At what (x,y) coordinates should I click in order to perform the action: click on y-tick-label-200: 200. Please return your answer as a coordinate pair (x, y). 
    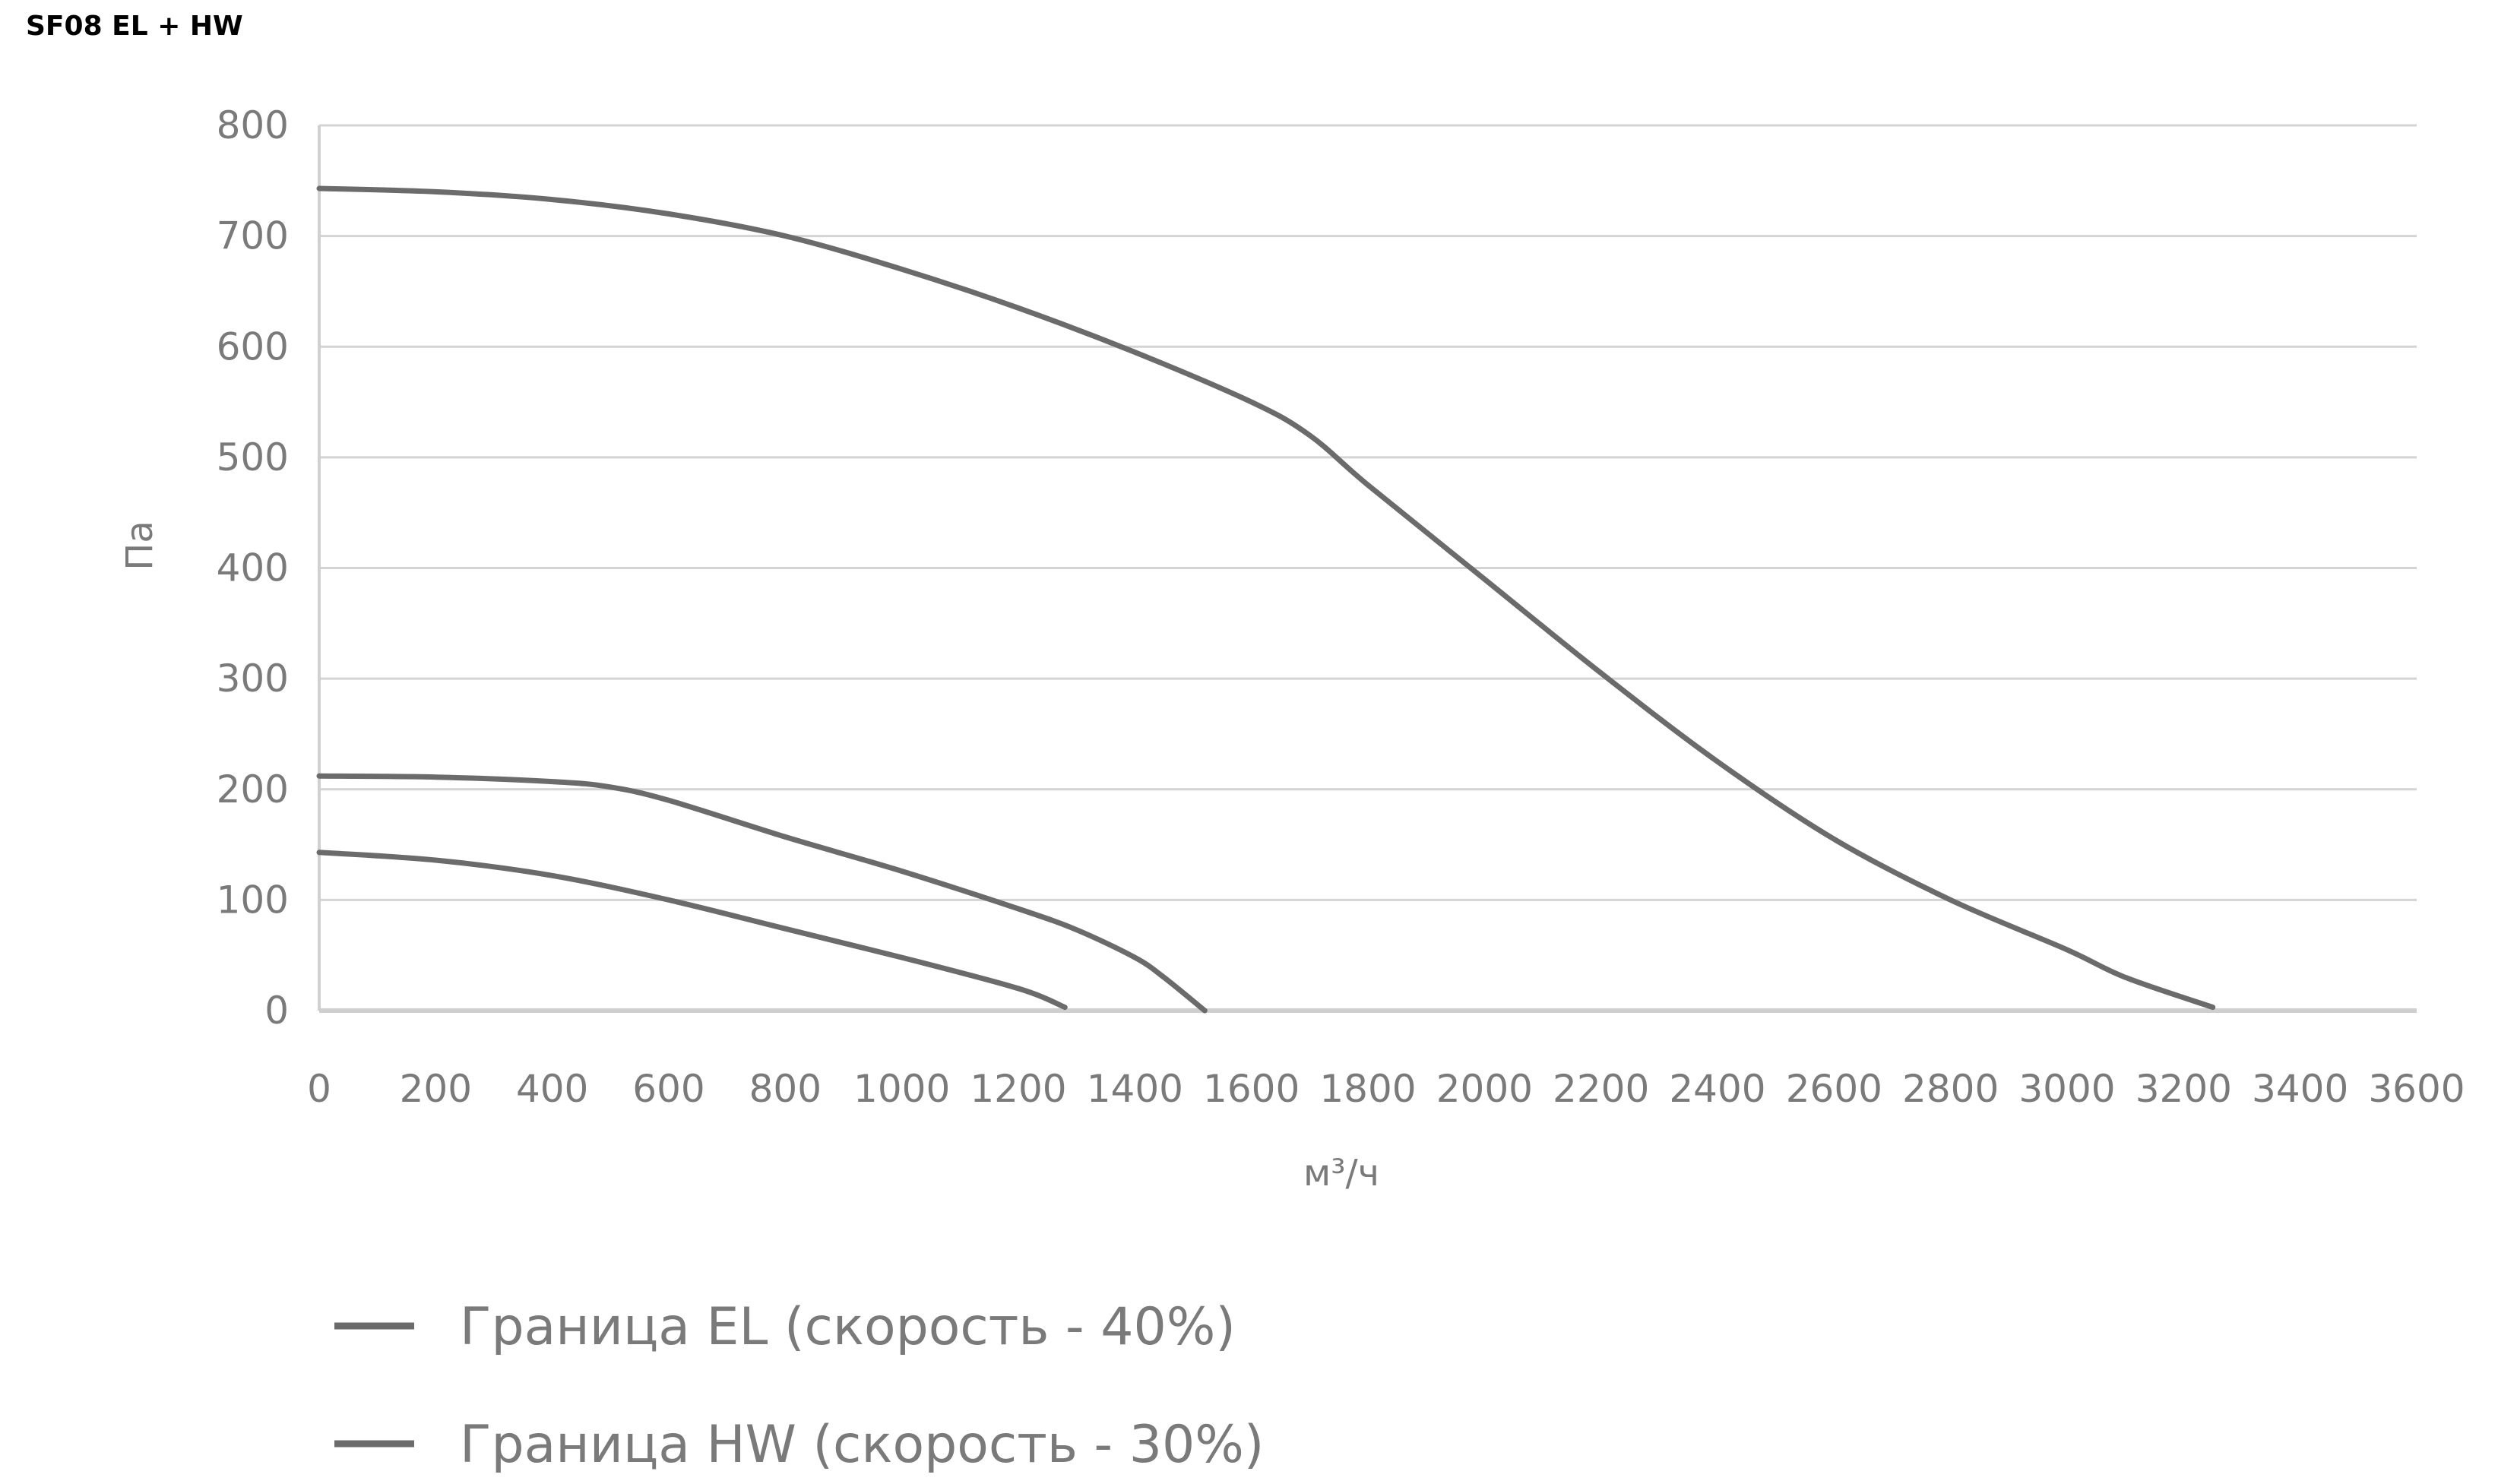
    Looking at the image, I should click on (253, 790).